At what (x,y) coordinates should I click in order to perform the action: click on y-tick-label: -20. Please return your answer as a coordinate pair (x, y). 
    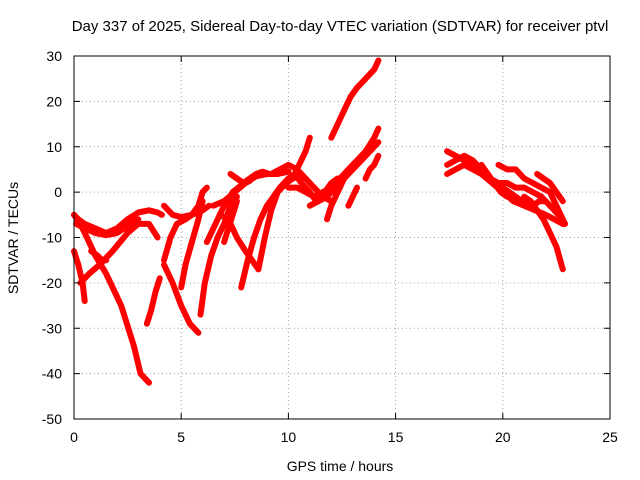
    Looking at the image, I should click on (52, 283).